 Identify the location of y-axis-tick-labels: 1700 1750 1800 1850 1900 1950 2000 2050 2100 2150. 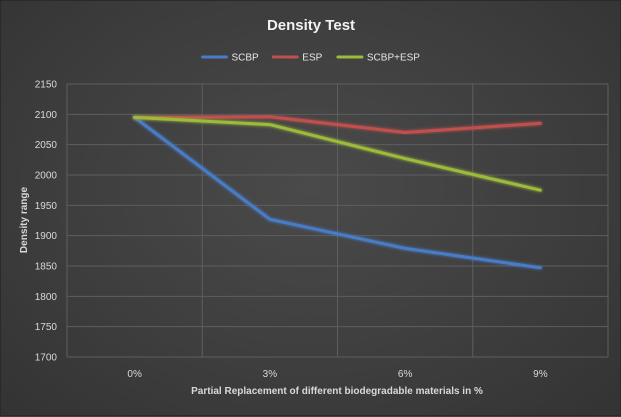
(46, 222).